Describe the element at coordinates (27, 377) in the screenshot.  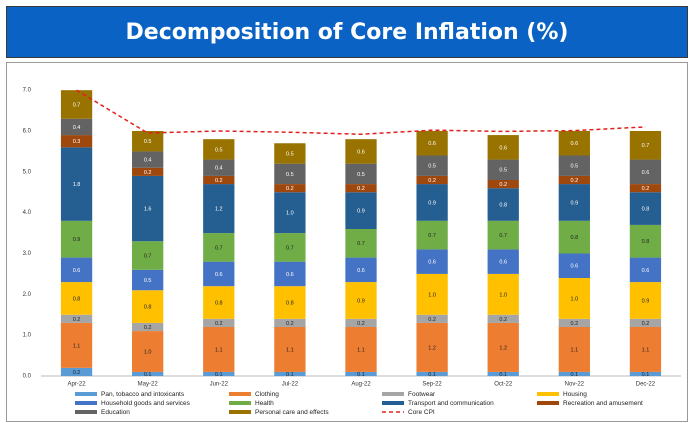
I see `y-tick-label: 0.0` at that location.